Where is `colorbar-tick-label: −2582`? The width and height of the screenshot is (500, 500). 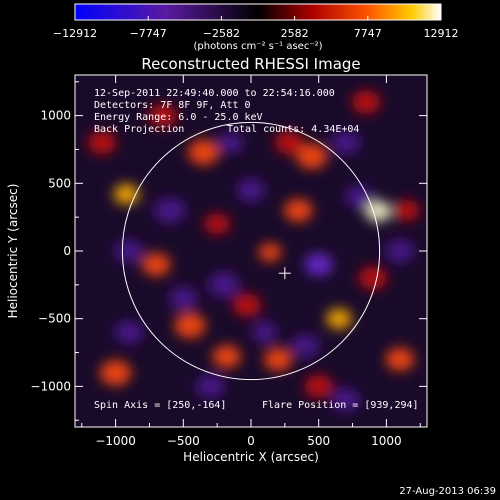 colorbar-tick-label: −2582 is located at coordinates (221, 33).